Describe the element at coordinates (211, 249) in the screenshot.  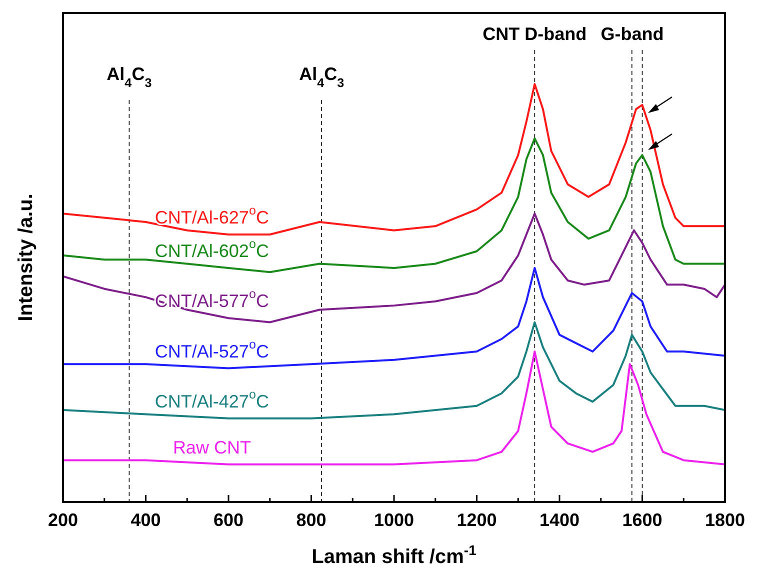
I see `series-label: CNT/Al-602$^{o}$C` at that location.